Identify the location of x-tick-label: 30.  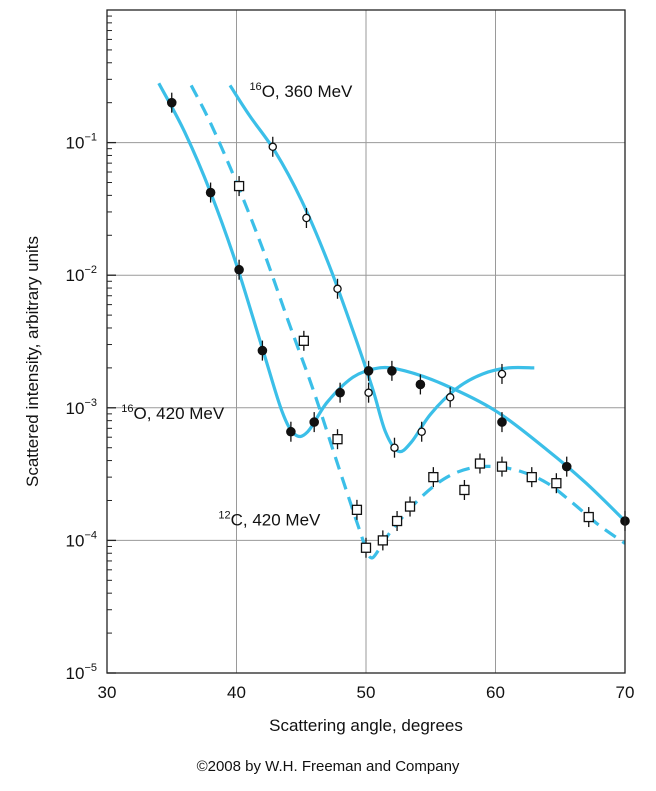
(107, 692).